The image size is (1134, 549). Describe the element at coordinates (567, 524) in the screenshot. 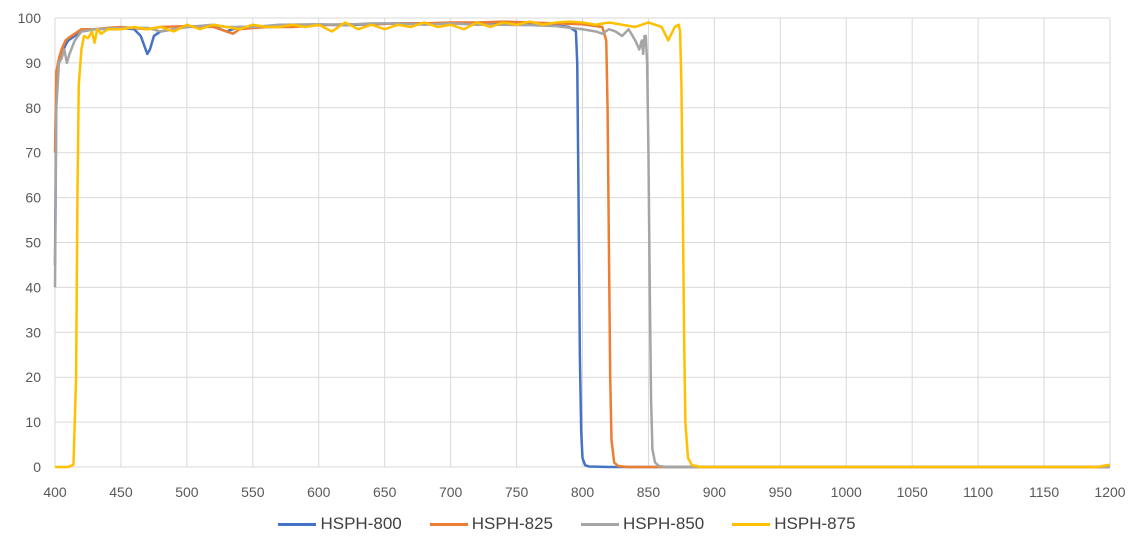

I see `legend: HSPH-800 HSPH-825 HSPH-850 HSPH-875` at that location.